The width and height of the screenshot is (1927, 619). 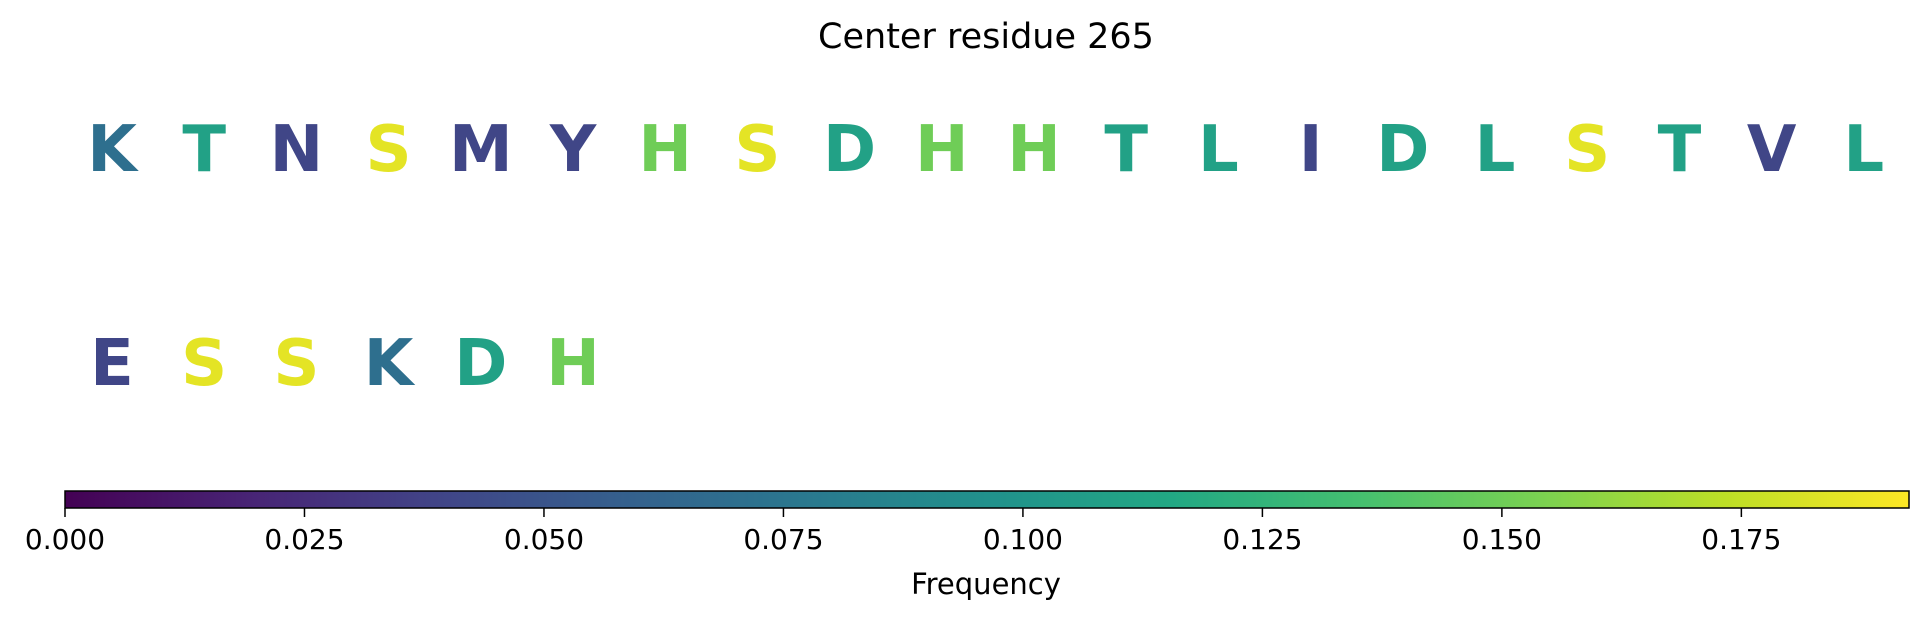 What do you see at coordinates (112, 364) in the screenshot?
I see `residue-letter: E` at bounding box center [112, 364].